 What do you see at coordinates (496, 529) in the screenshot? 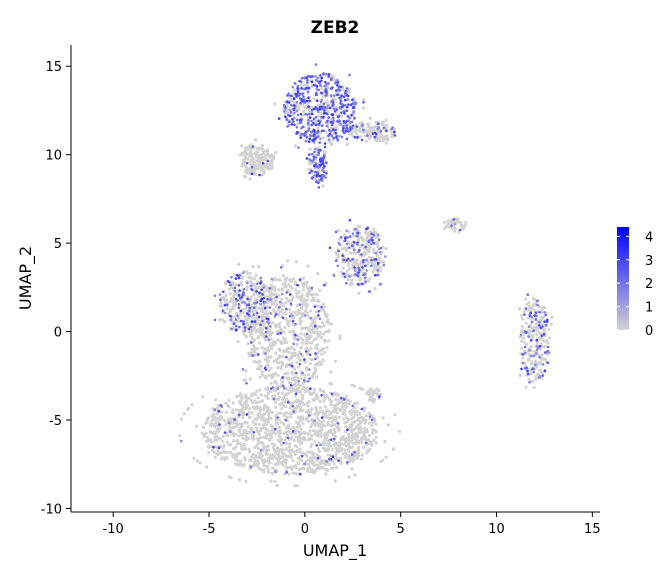
I see `x-tick-label: 10` at bounding box center [496, 529].